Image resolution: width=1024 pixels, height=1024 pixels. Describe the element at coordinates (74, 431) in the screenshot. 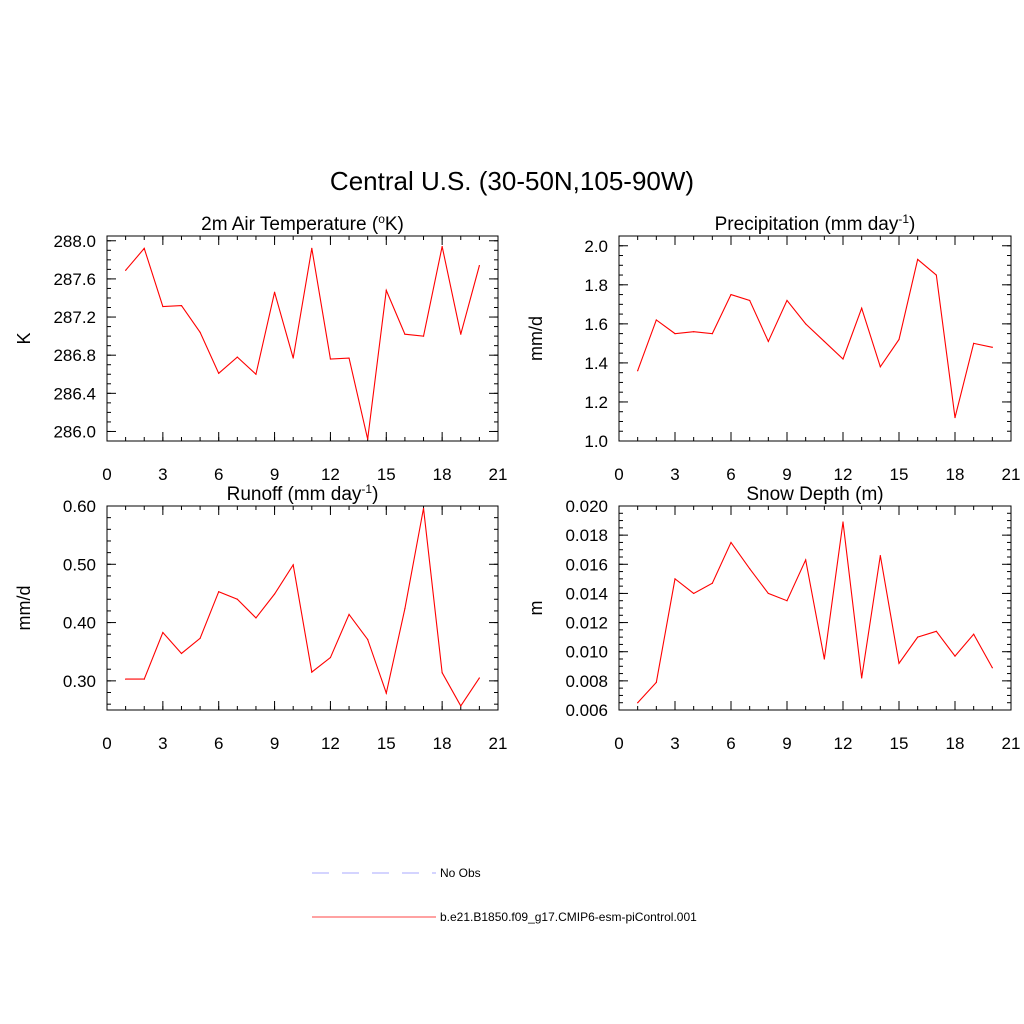

I see `y-tick-label: 286.0` at that location.